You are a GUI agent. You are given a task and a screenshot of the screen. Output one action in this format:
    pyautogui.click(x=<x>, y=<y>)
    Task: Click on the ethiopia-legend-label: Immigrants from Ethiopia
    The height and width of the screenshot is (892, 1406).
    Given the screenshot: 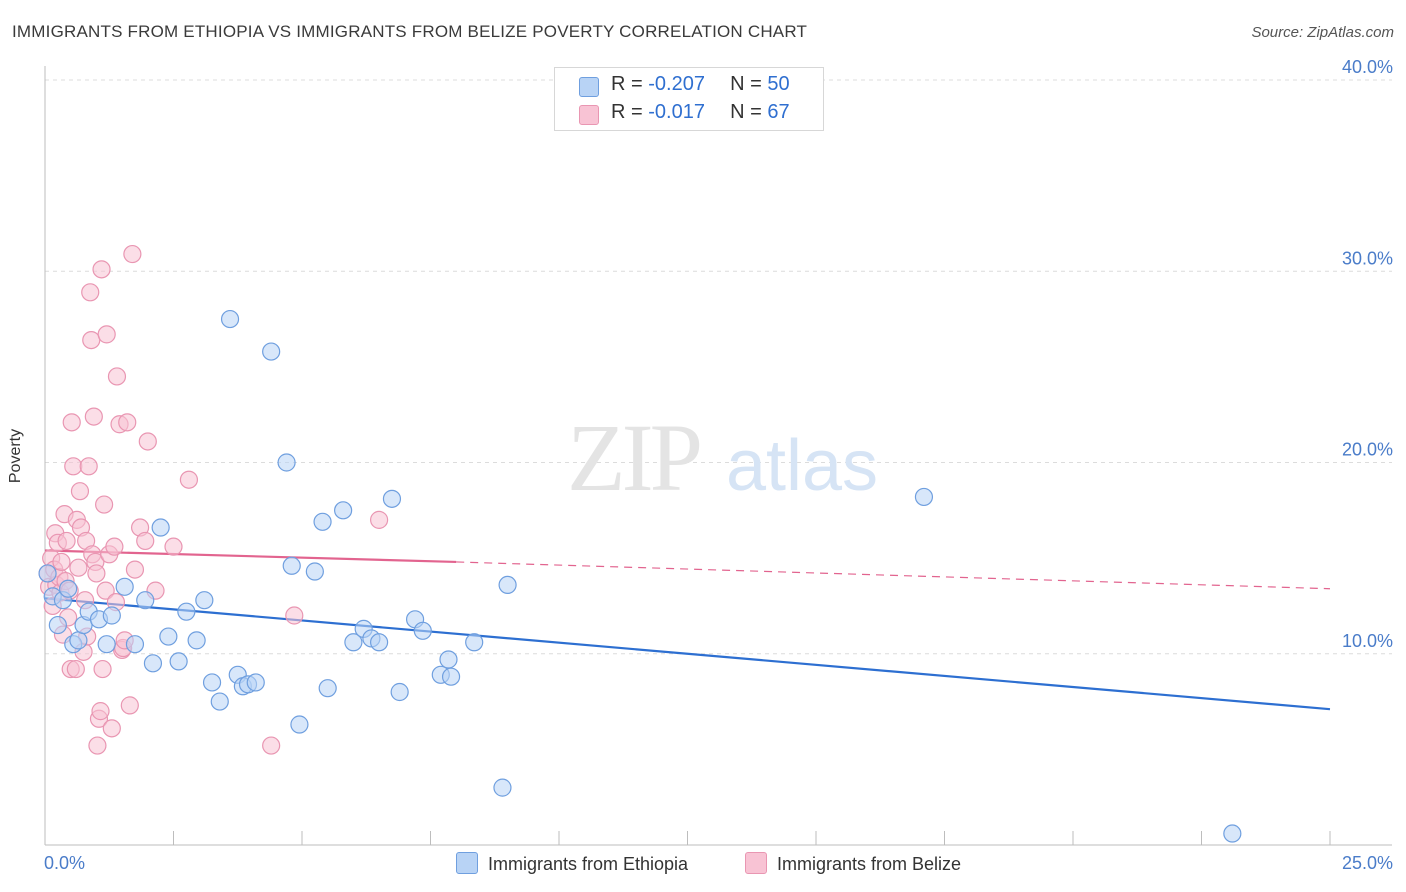 What is the action you would take?
    pyautogui.click(x=588, y=864)
    